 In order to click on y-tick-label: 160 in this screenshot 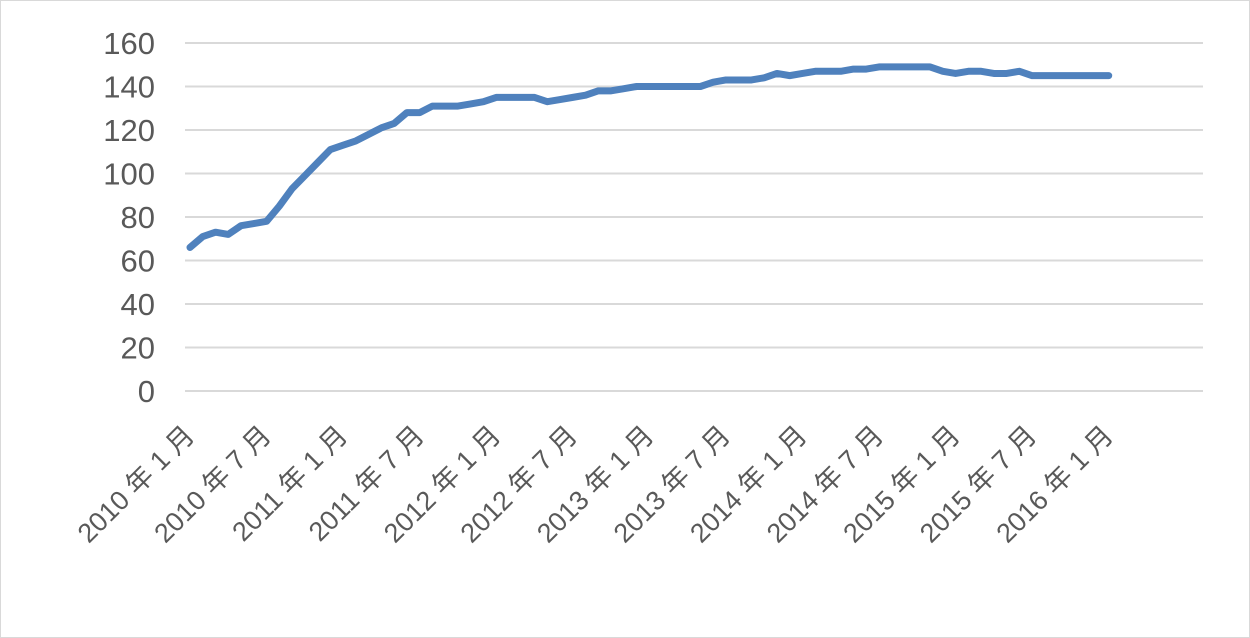, I will do `click(129, 43)`.